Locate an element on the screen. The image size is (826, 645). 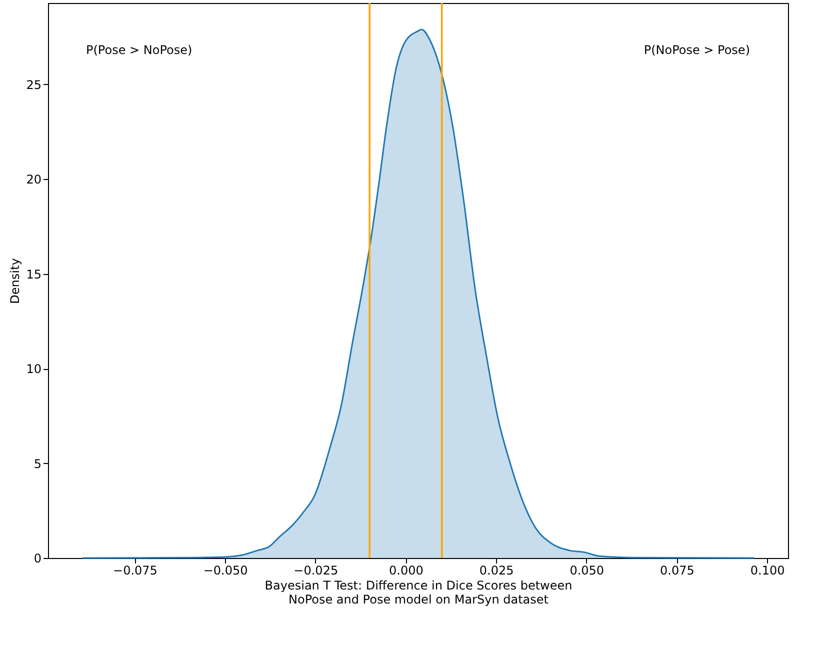
x-tick-label: −0.075 is located at coordinates (135, 571).